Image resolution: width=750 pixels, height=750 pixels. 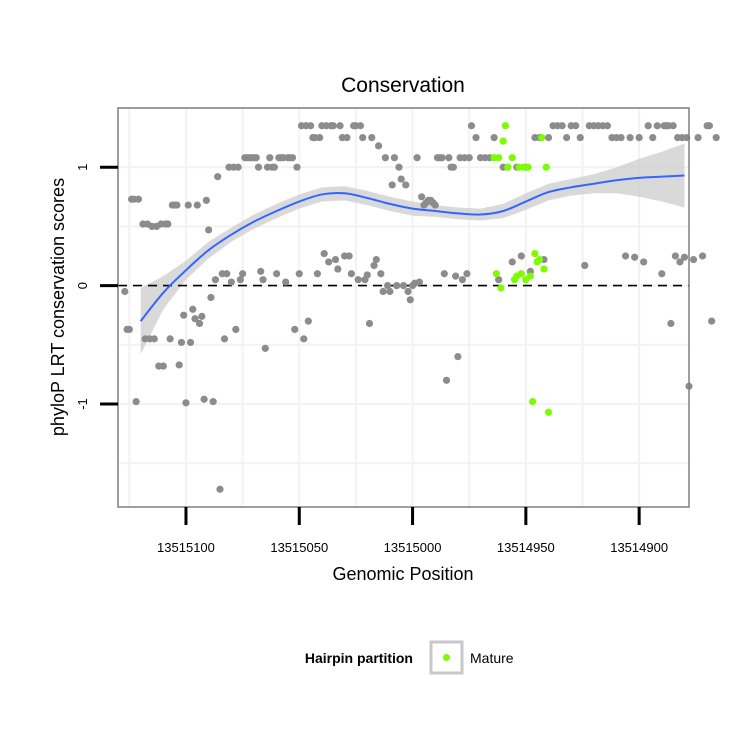 What do you see at coordinates (186, 547) in the screenshot?
I see `x-tick-label: 13515100` at bounding box center [186, 547].